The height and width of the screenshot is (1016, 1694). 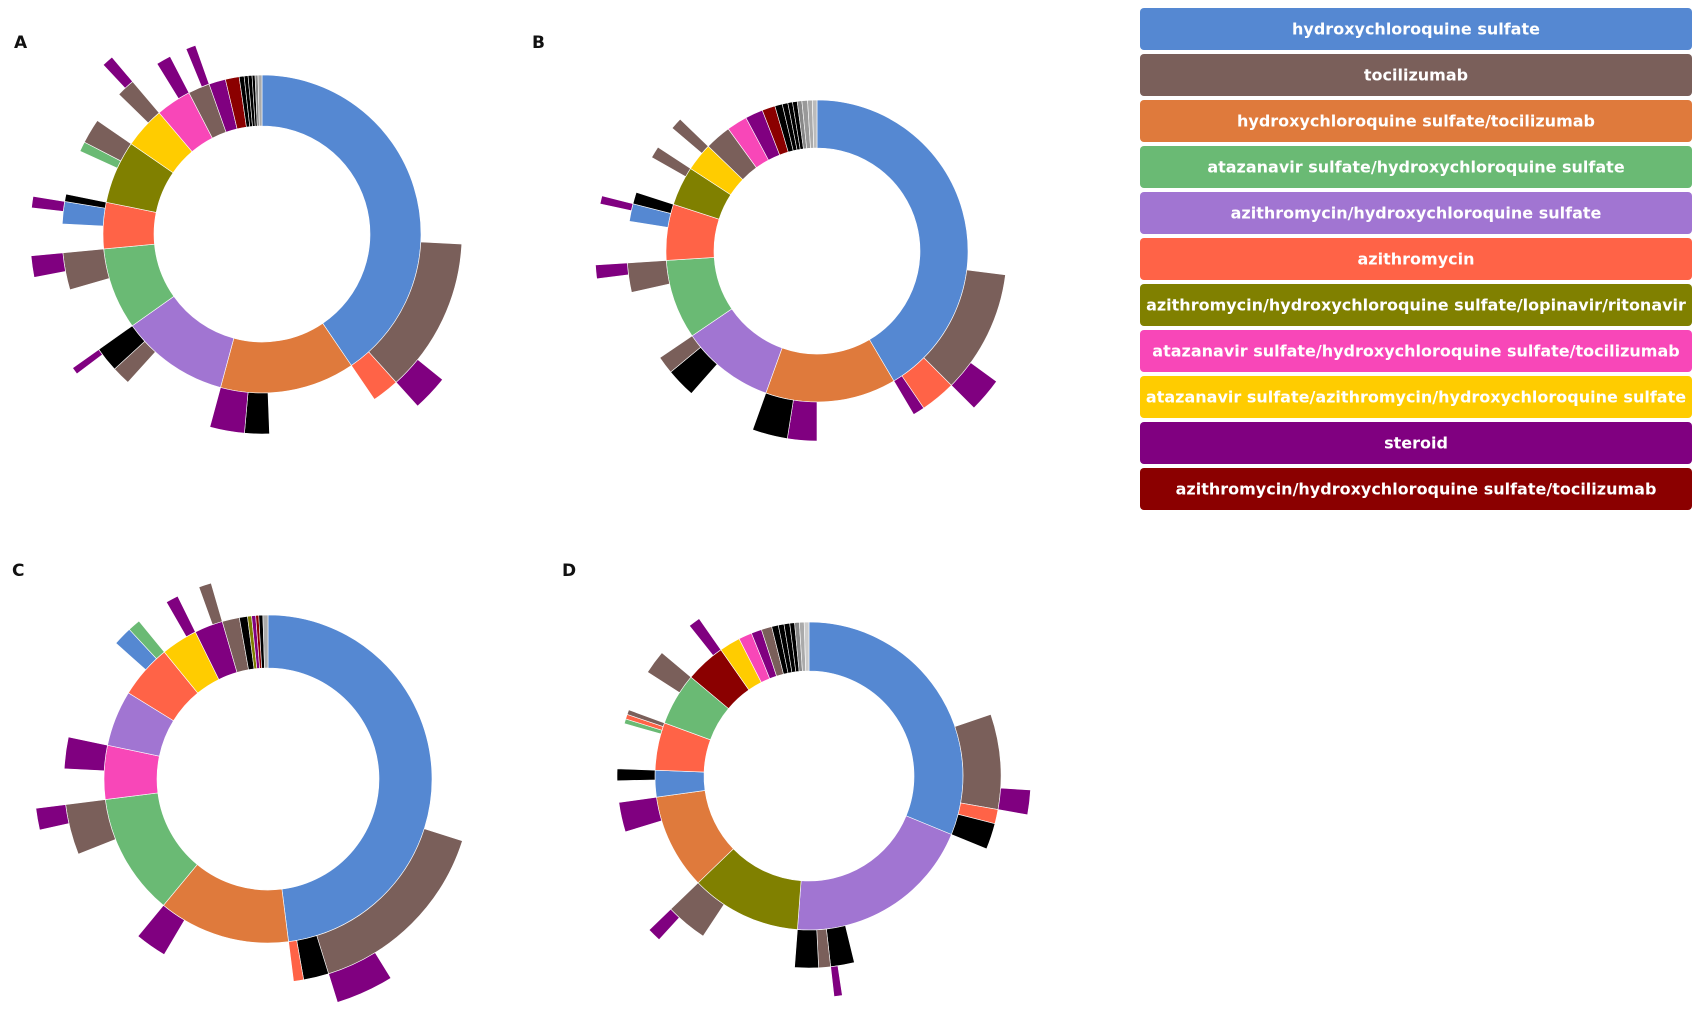 What do you see at coordinates (569, 571) in the screenshot?
I see `panel-label: D` at bounding box center [569, 571].